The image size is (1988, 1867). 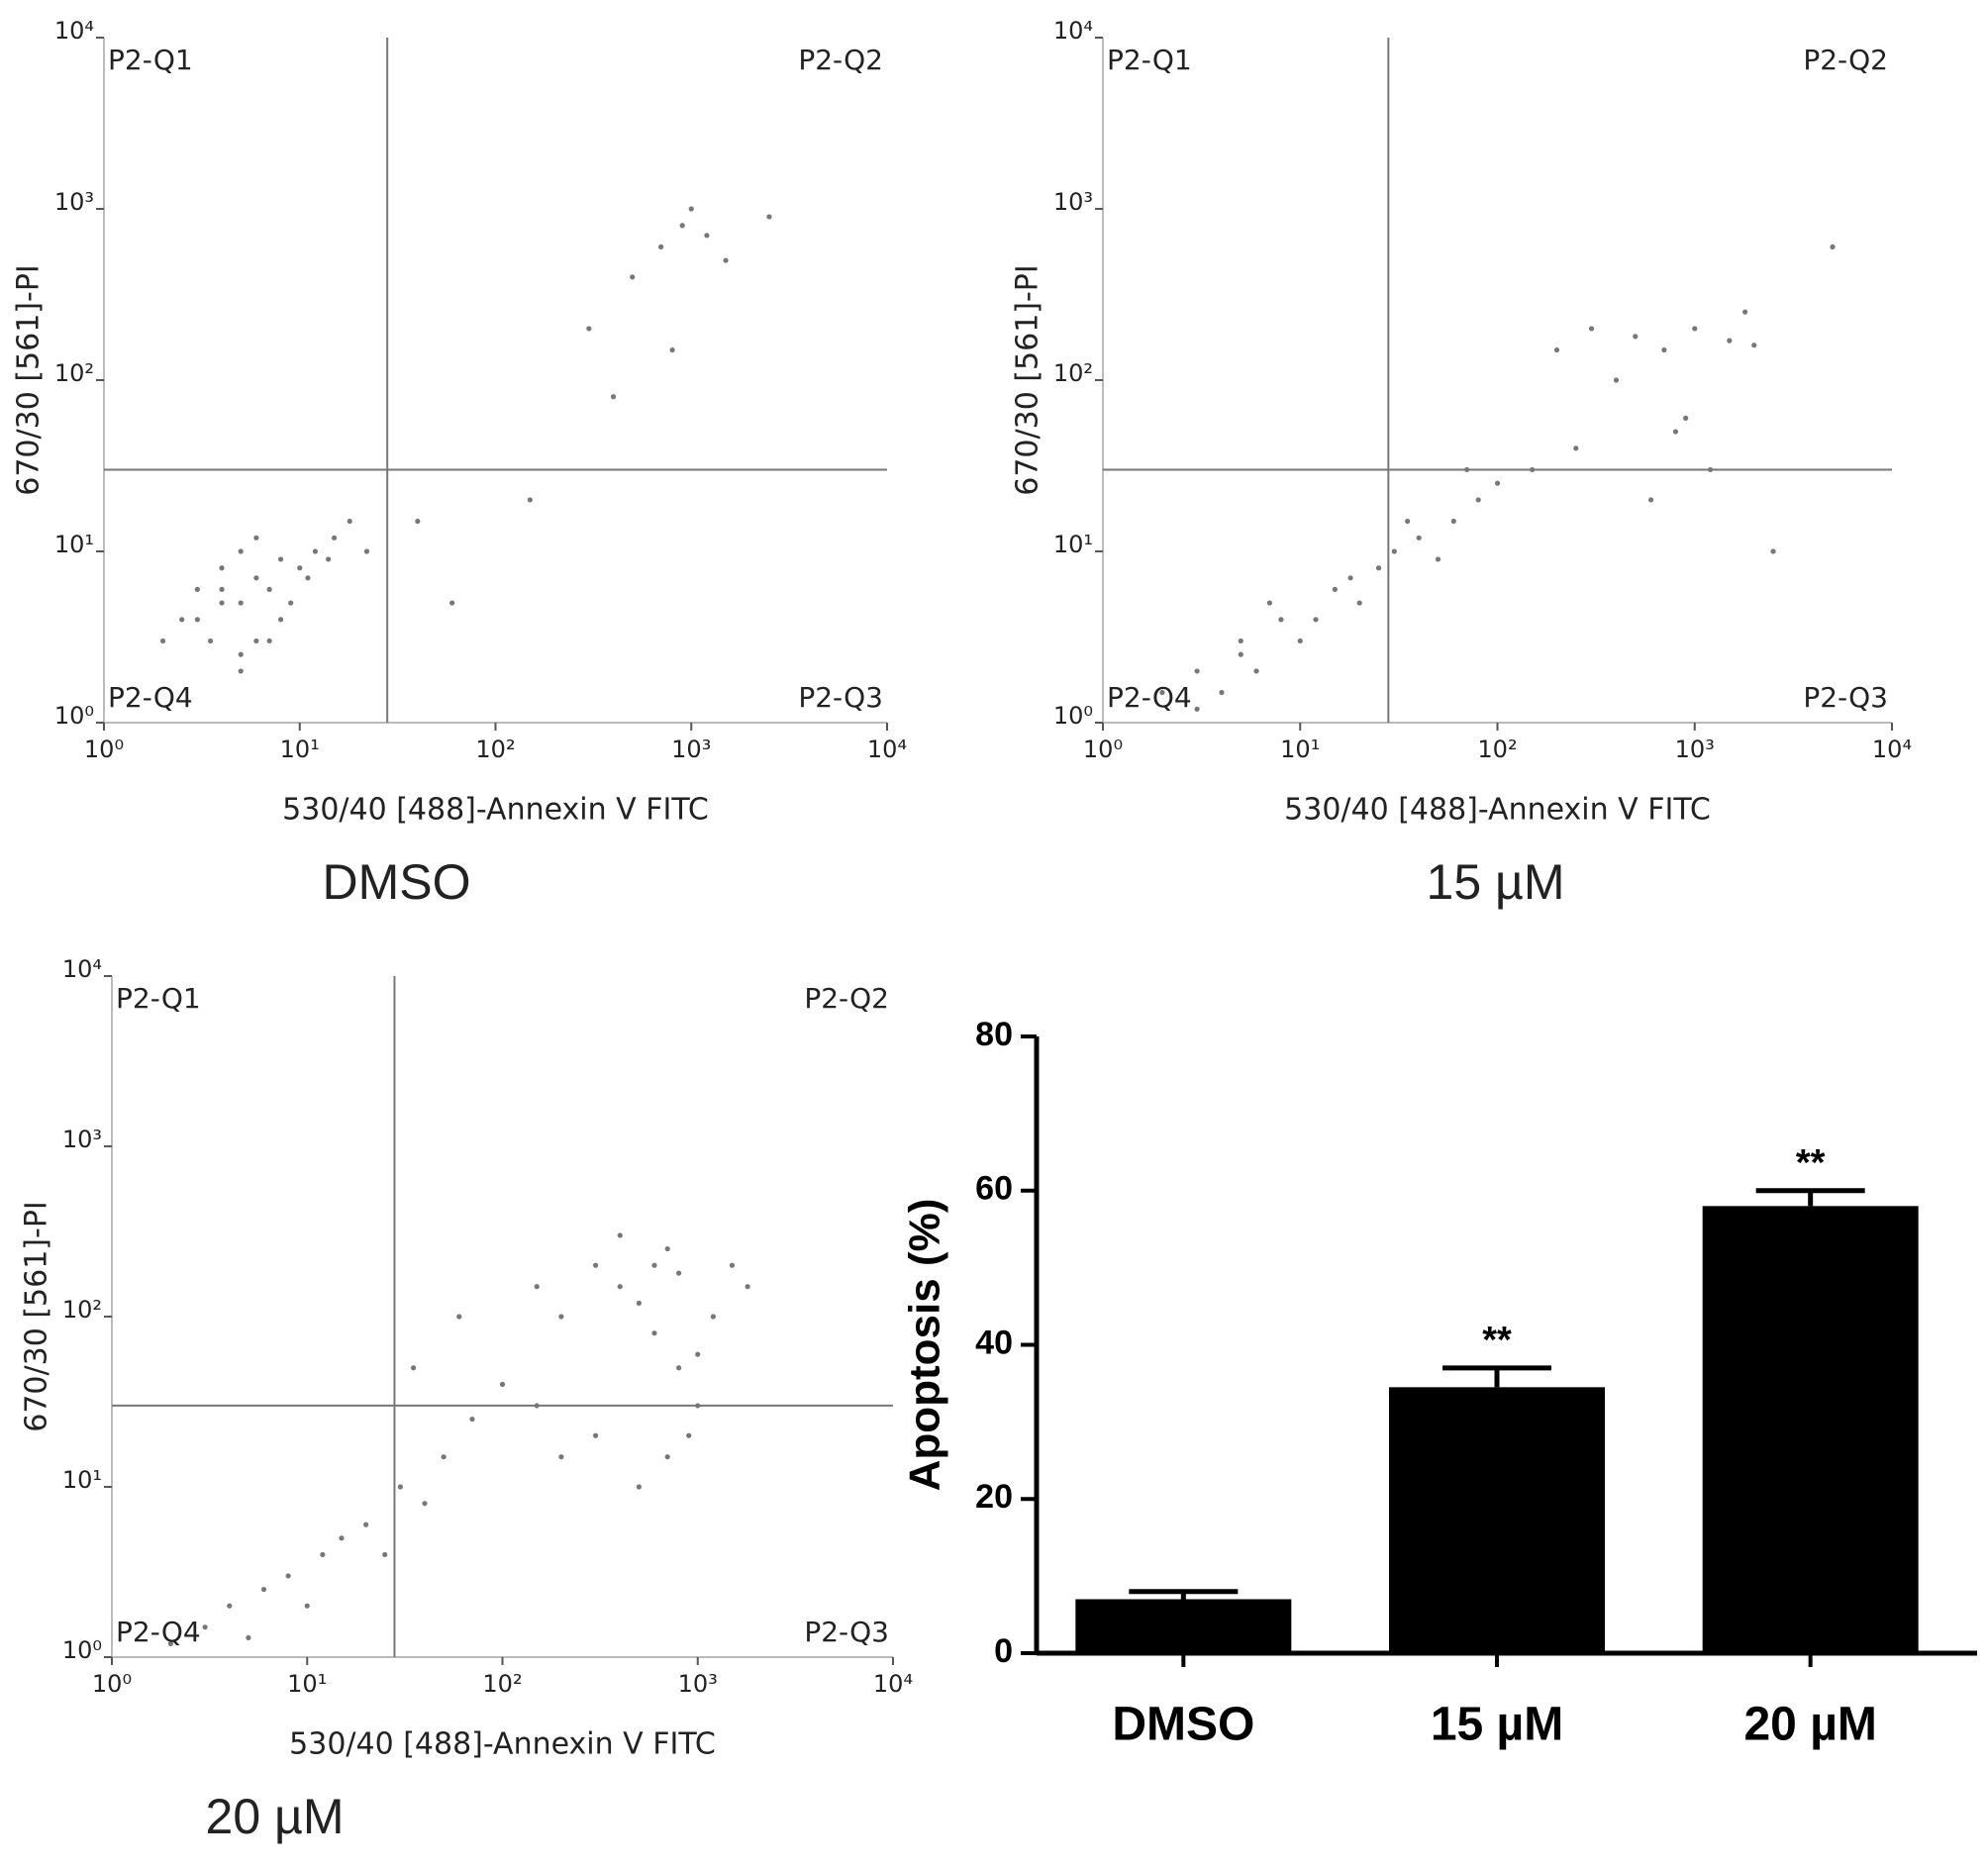 I want to click on panel-caption: 15 µM, so click(x=1496, y=882).